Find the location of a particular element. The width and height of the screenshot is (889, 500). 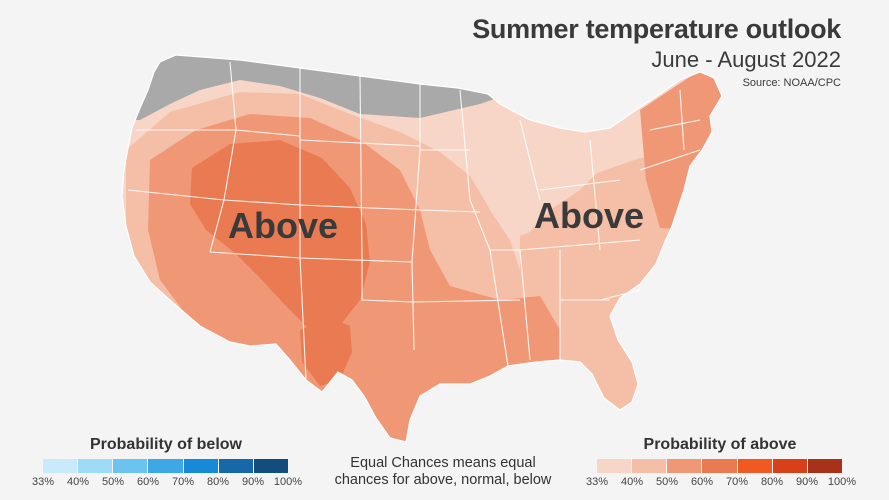

legend-below-tick-5: 80% is located at coordinates (218, 482).